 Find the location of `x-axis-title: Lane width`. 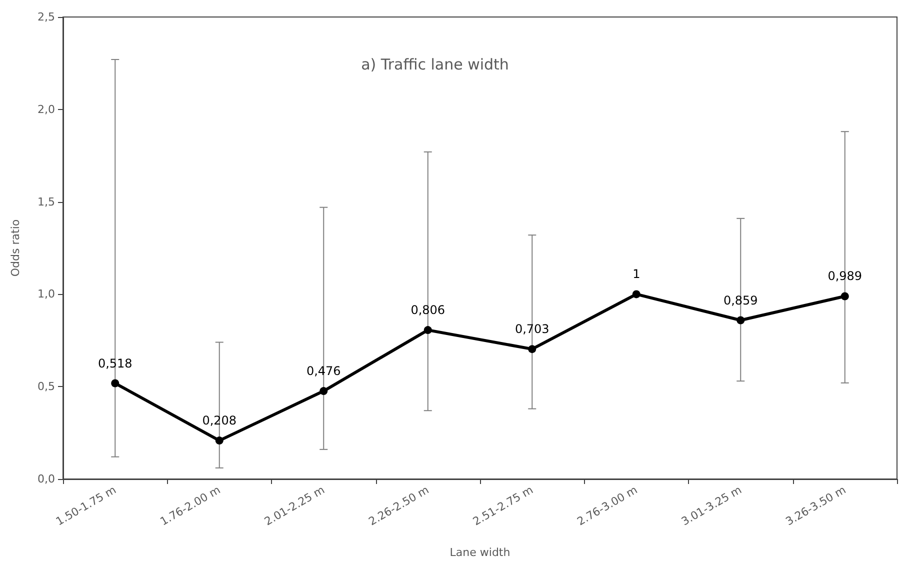

x-axis-title: Lane width is located at coordinates (480, 552).